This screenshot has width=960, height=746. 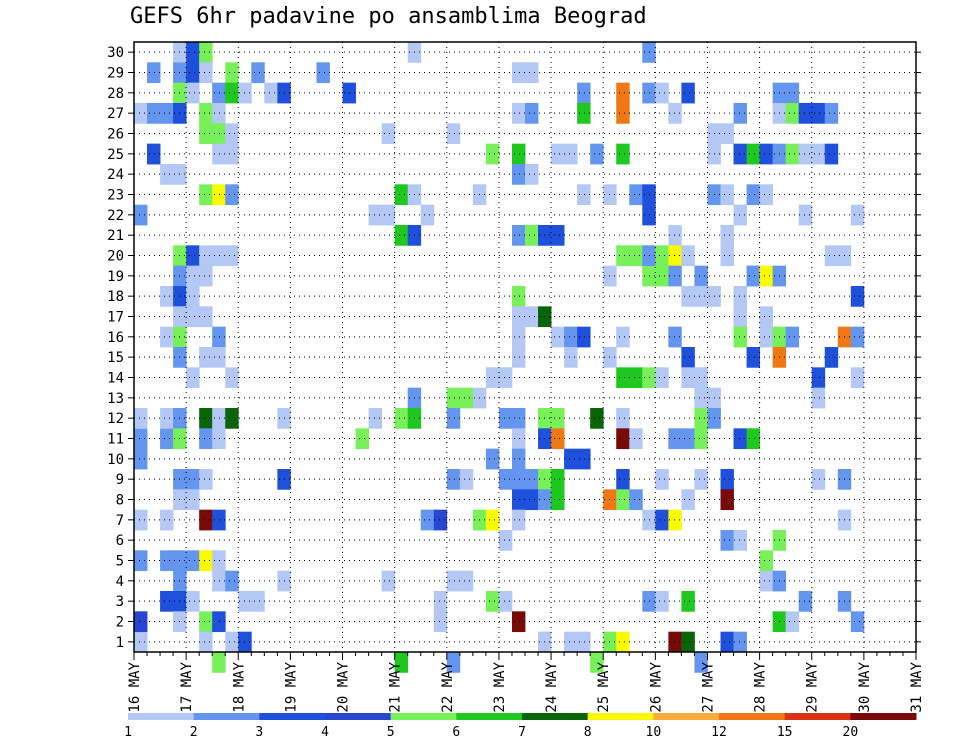 I want to click on legend-label: 6, so click(x=456, y=732).